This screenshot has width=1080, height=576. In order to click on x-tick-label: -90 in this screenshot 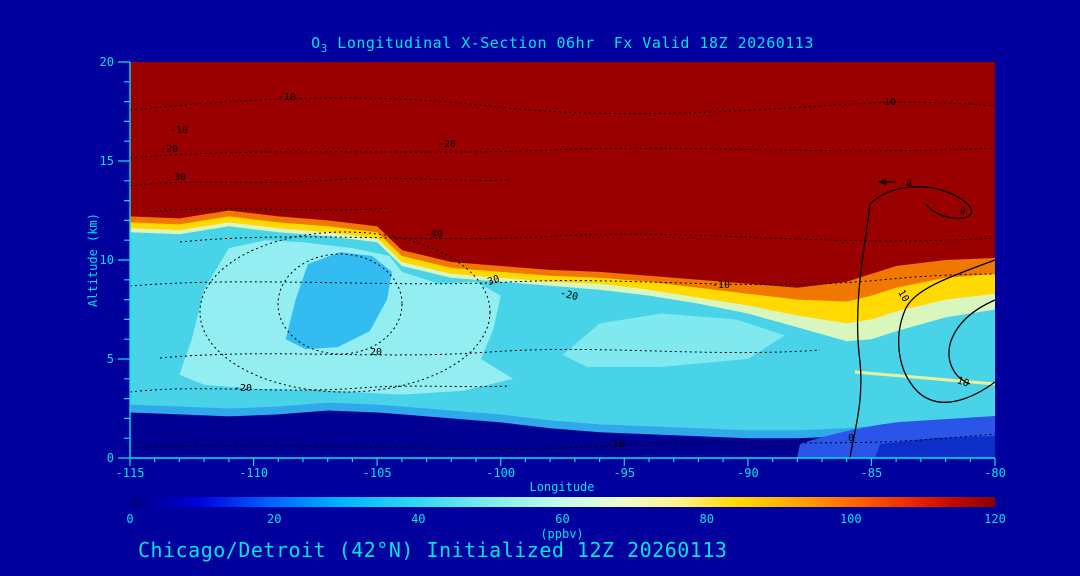, I will do `click(748, 473)`.